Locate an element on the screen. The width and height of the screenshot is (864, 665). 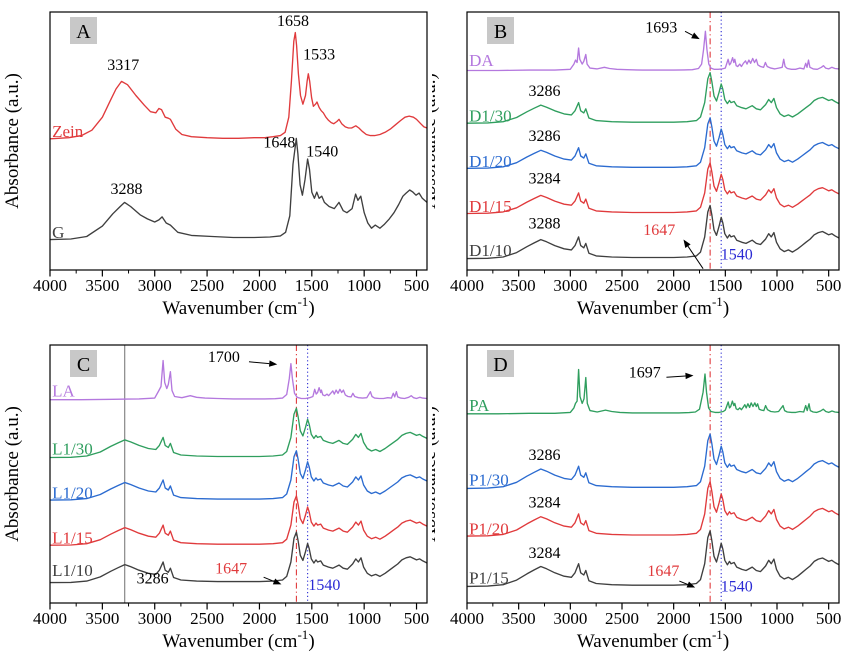
spectrum-curve-PA is located at coordinates (653, 391).